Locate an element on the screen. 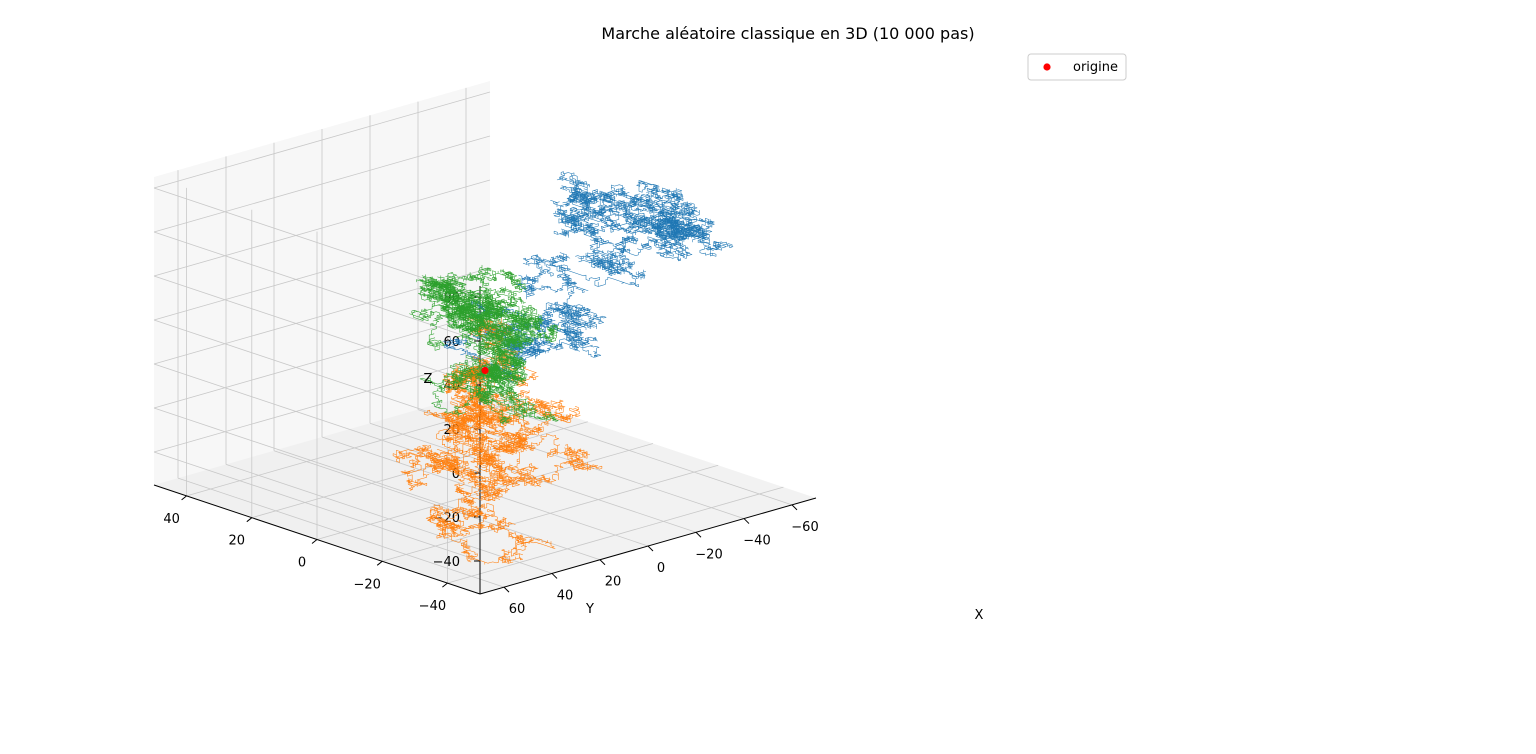  y-tick-label: 40 is located at coordinates (171, 519).